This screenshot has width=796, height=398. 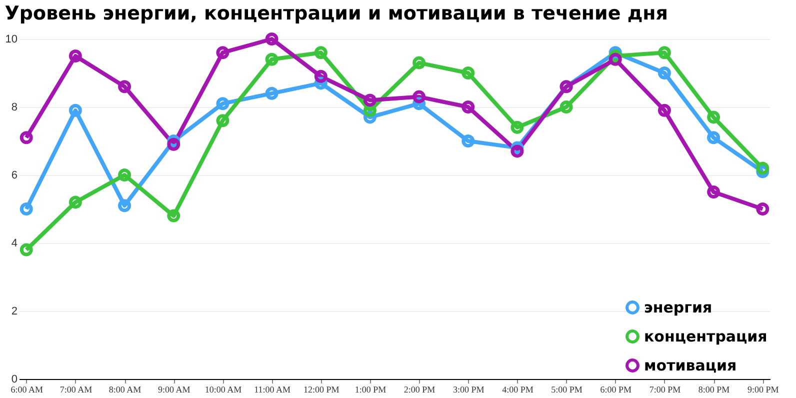 I want to click on x-tick-label: 4:00 PM, so click(x=518, y=389).